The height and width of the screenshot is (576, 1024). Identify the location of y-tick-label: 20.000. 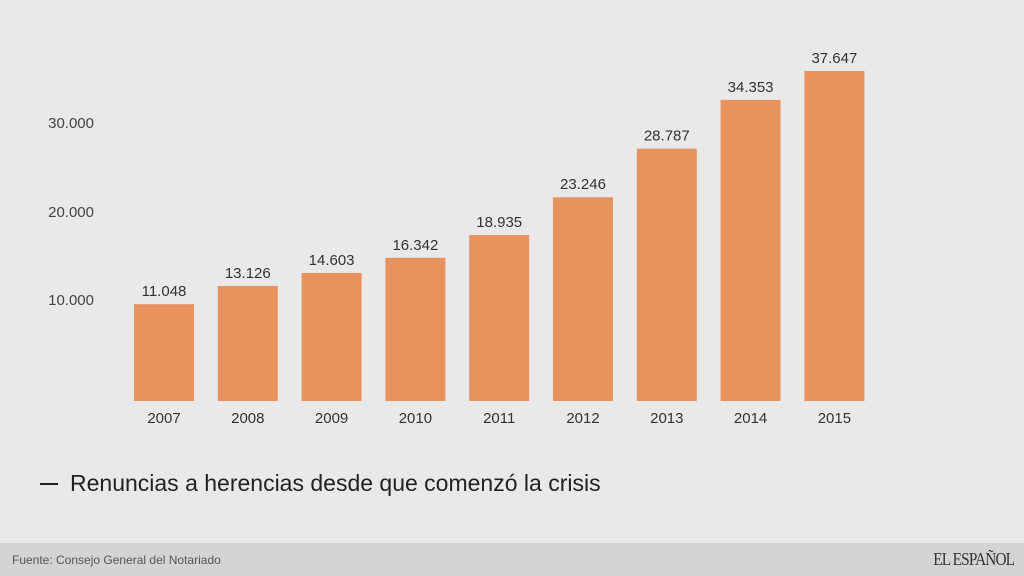
(71, 212).